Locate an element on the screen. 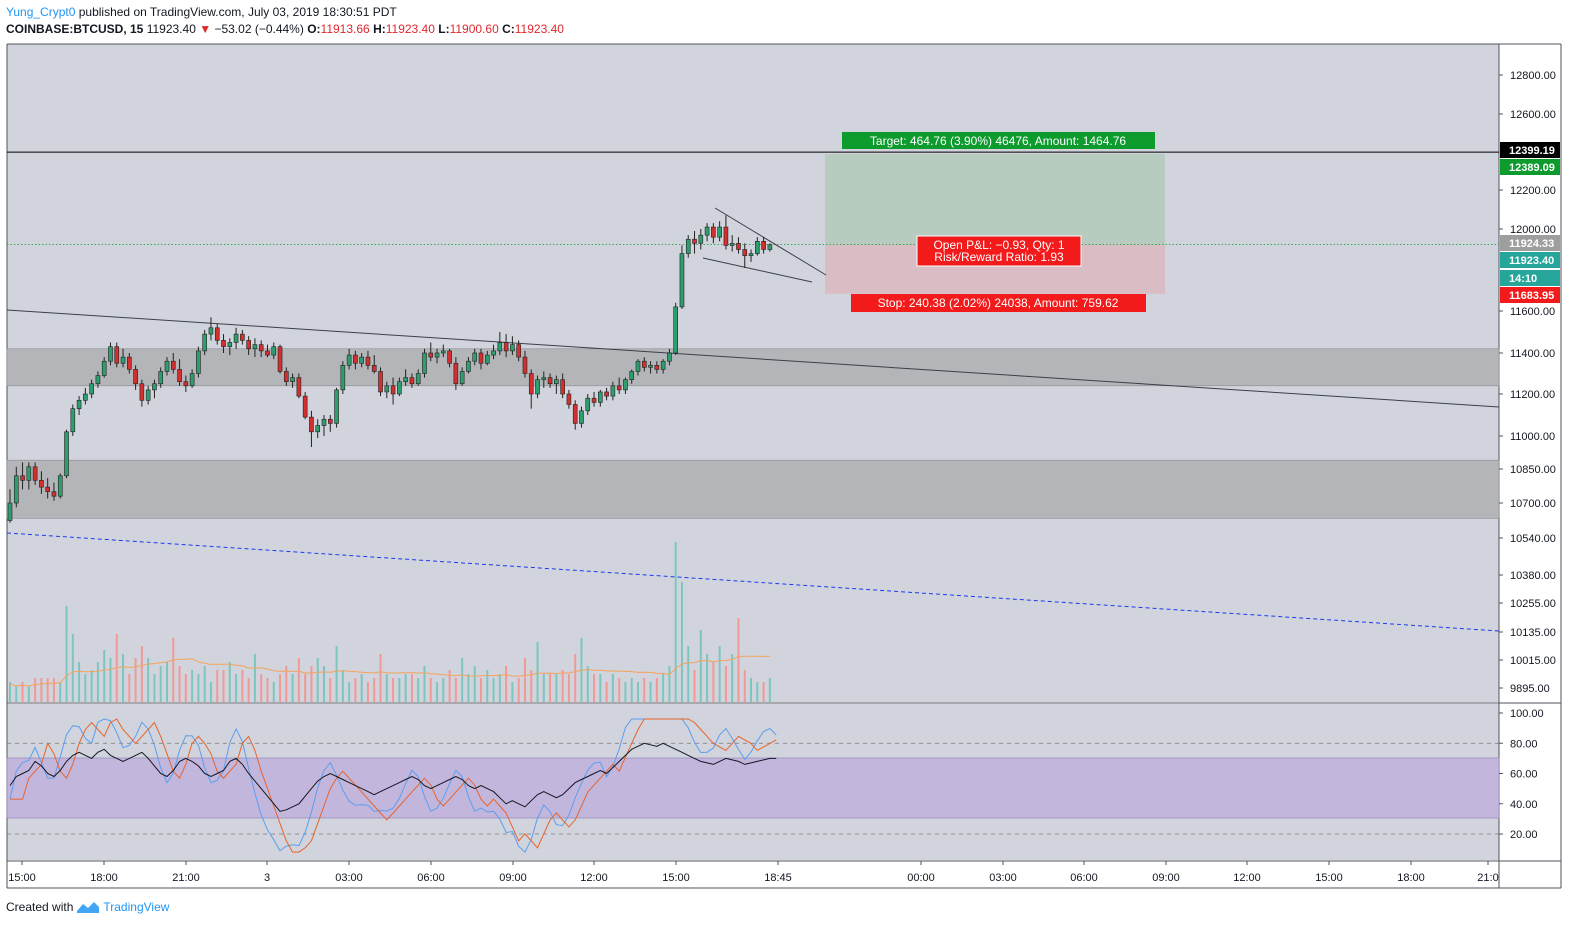 The width and height of the screenshot is (1584, 939). time-tick-label: 06:00 is located at coordinates (1084, 878).